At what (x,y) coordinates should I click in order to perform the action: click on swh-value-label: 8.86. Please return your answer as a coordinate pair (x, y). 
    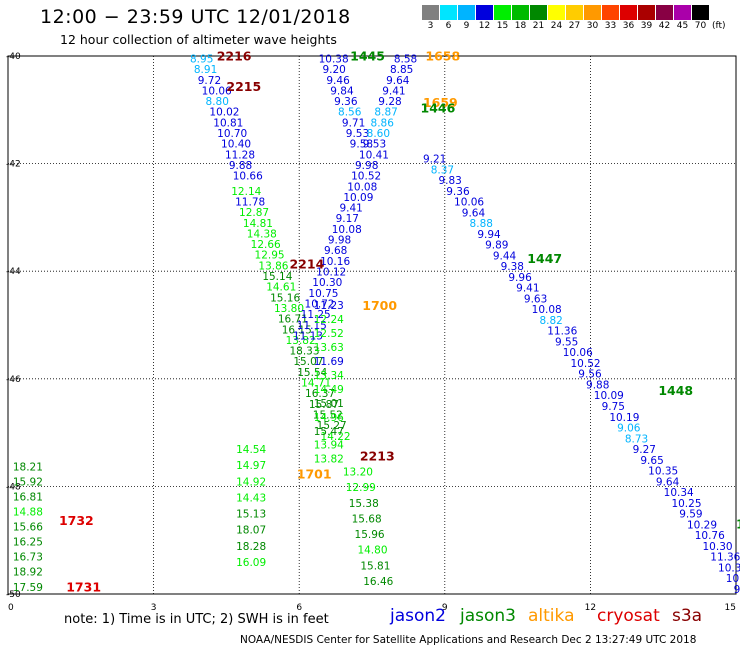
    Looking at the image, I should click on (383, 123).